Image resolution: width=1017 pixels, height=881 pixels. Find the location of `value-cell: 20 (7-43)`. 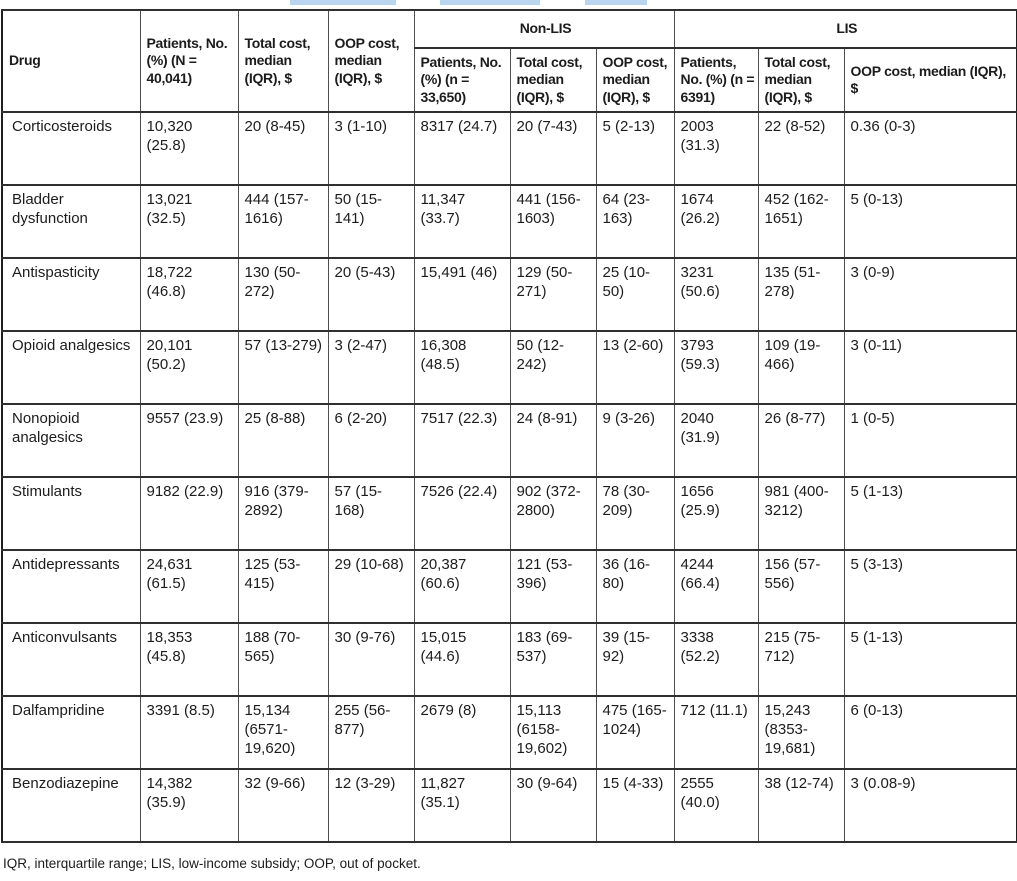

value-cell: 20 (7-43) is located at coordinates (553, 148).